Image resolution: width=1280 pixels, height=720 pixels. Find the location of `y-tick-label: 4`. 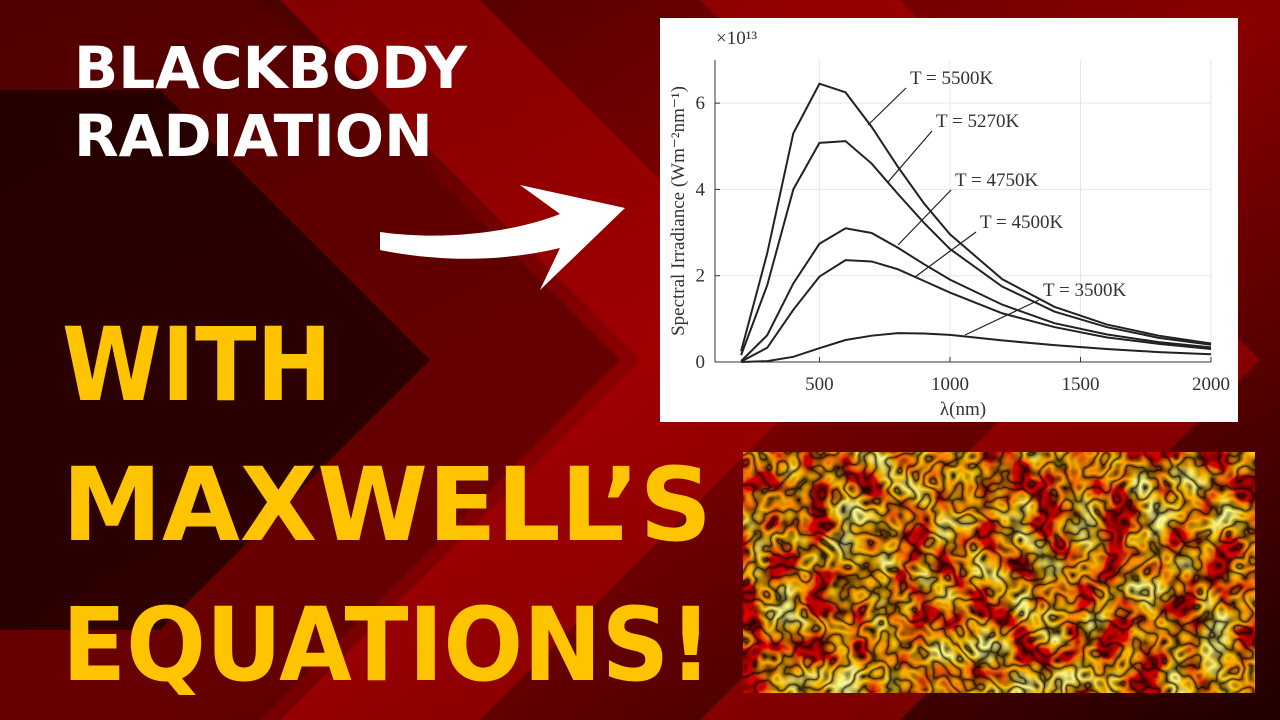

y-tick-label: 4 is located at coordinates (701, 189).